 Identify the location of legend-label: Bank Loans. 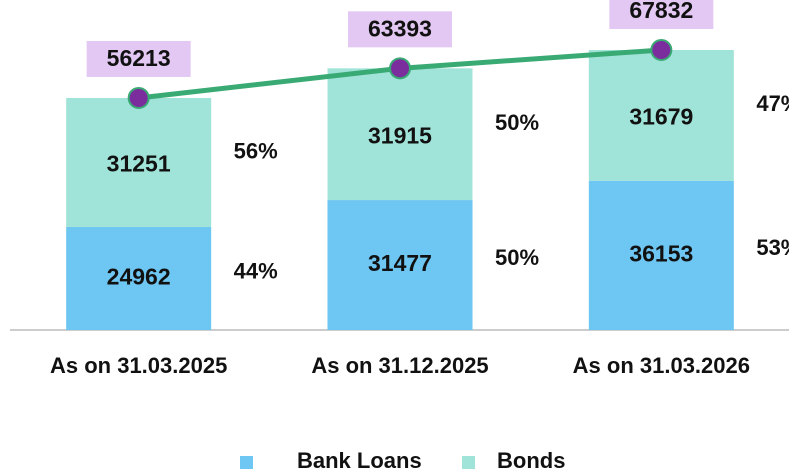
(359, 460).